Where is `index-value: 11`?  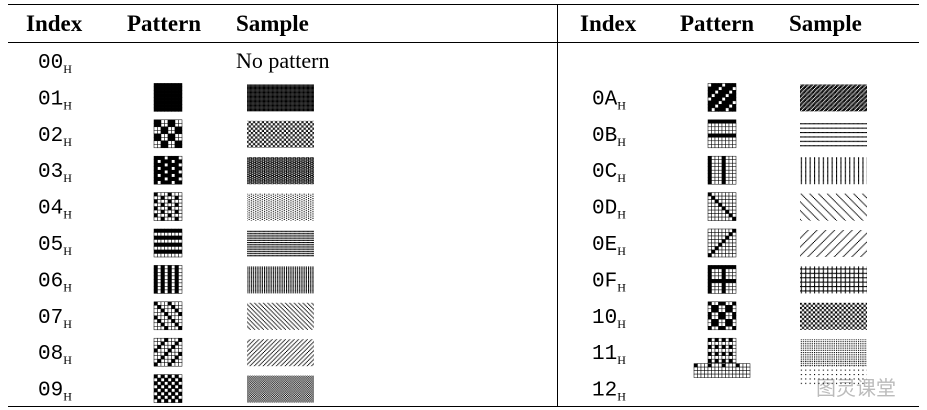
index-value: 11 is located at coordinates (604, 354).